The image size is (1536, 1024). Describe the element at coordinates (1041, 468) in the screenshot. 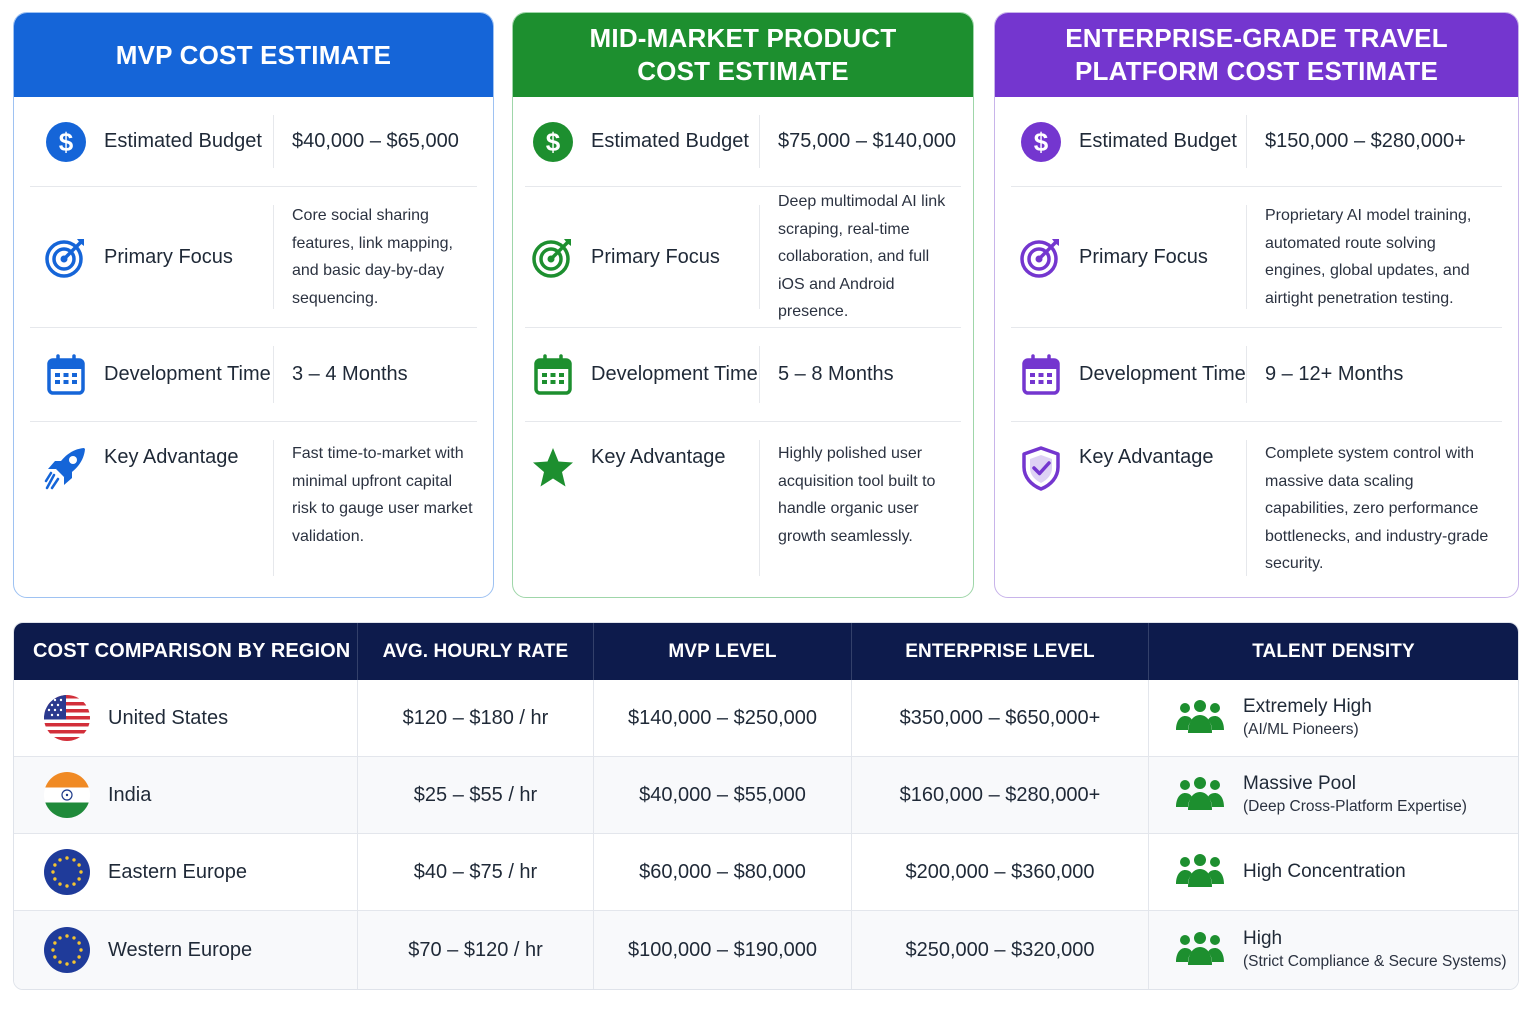

I see `shield-check-icon` at that location.